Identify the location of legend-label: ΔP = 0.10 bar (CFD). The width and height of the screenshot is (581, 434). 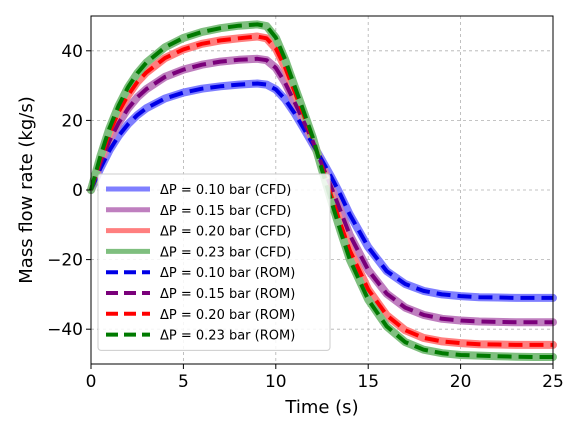
(225, 190).